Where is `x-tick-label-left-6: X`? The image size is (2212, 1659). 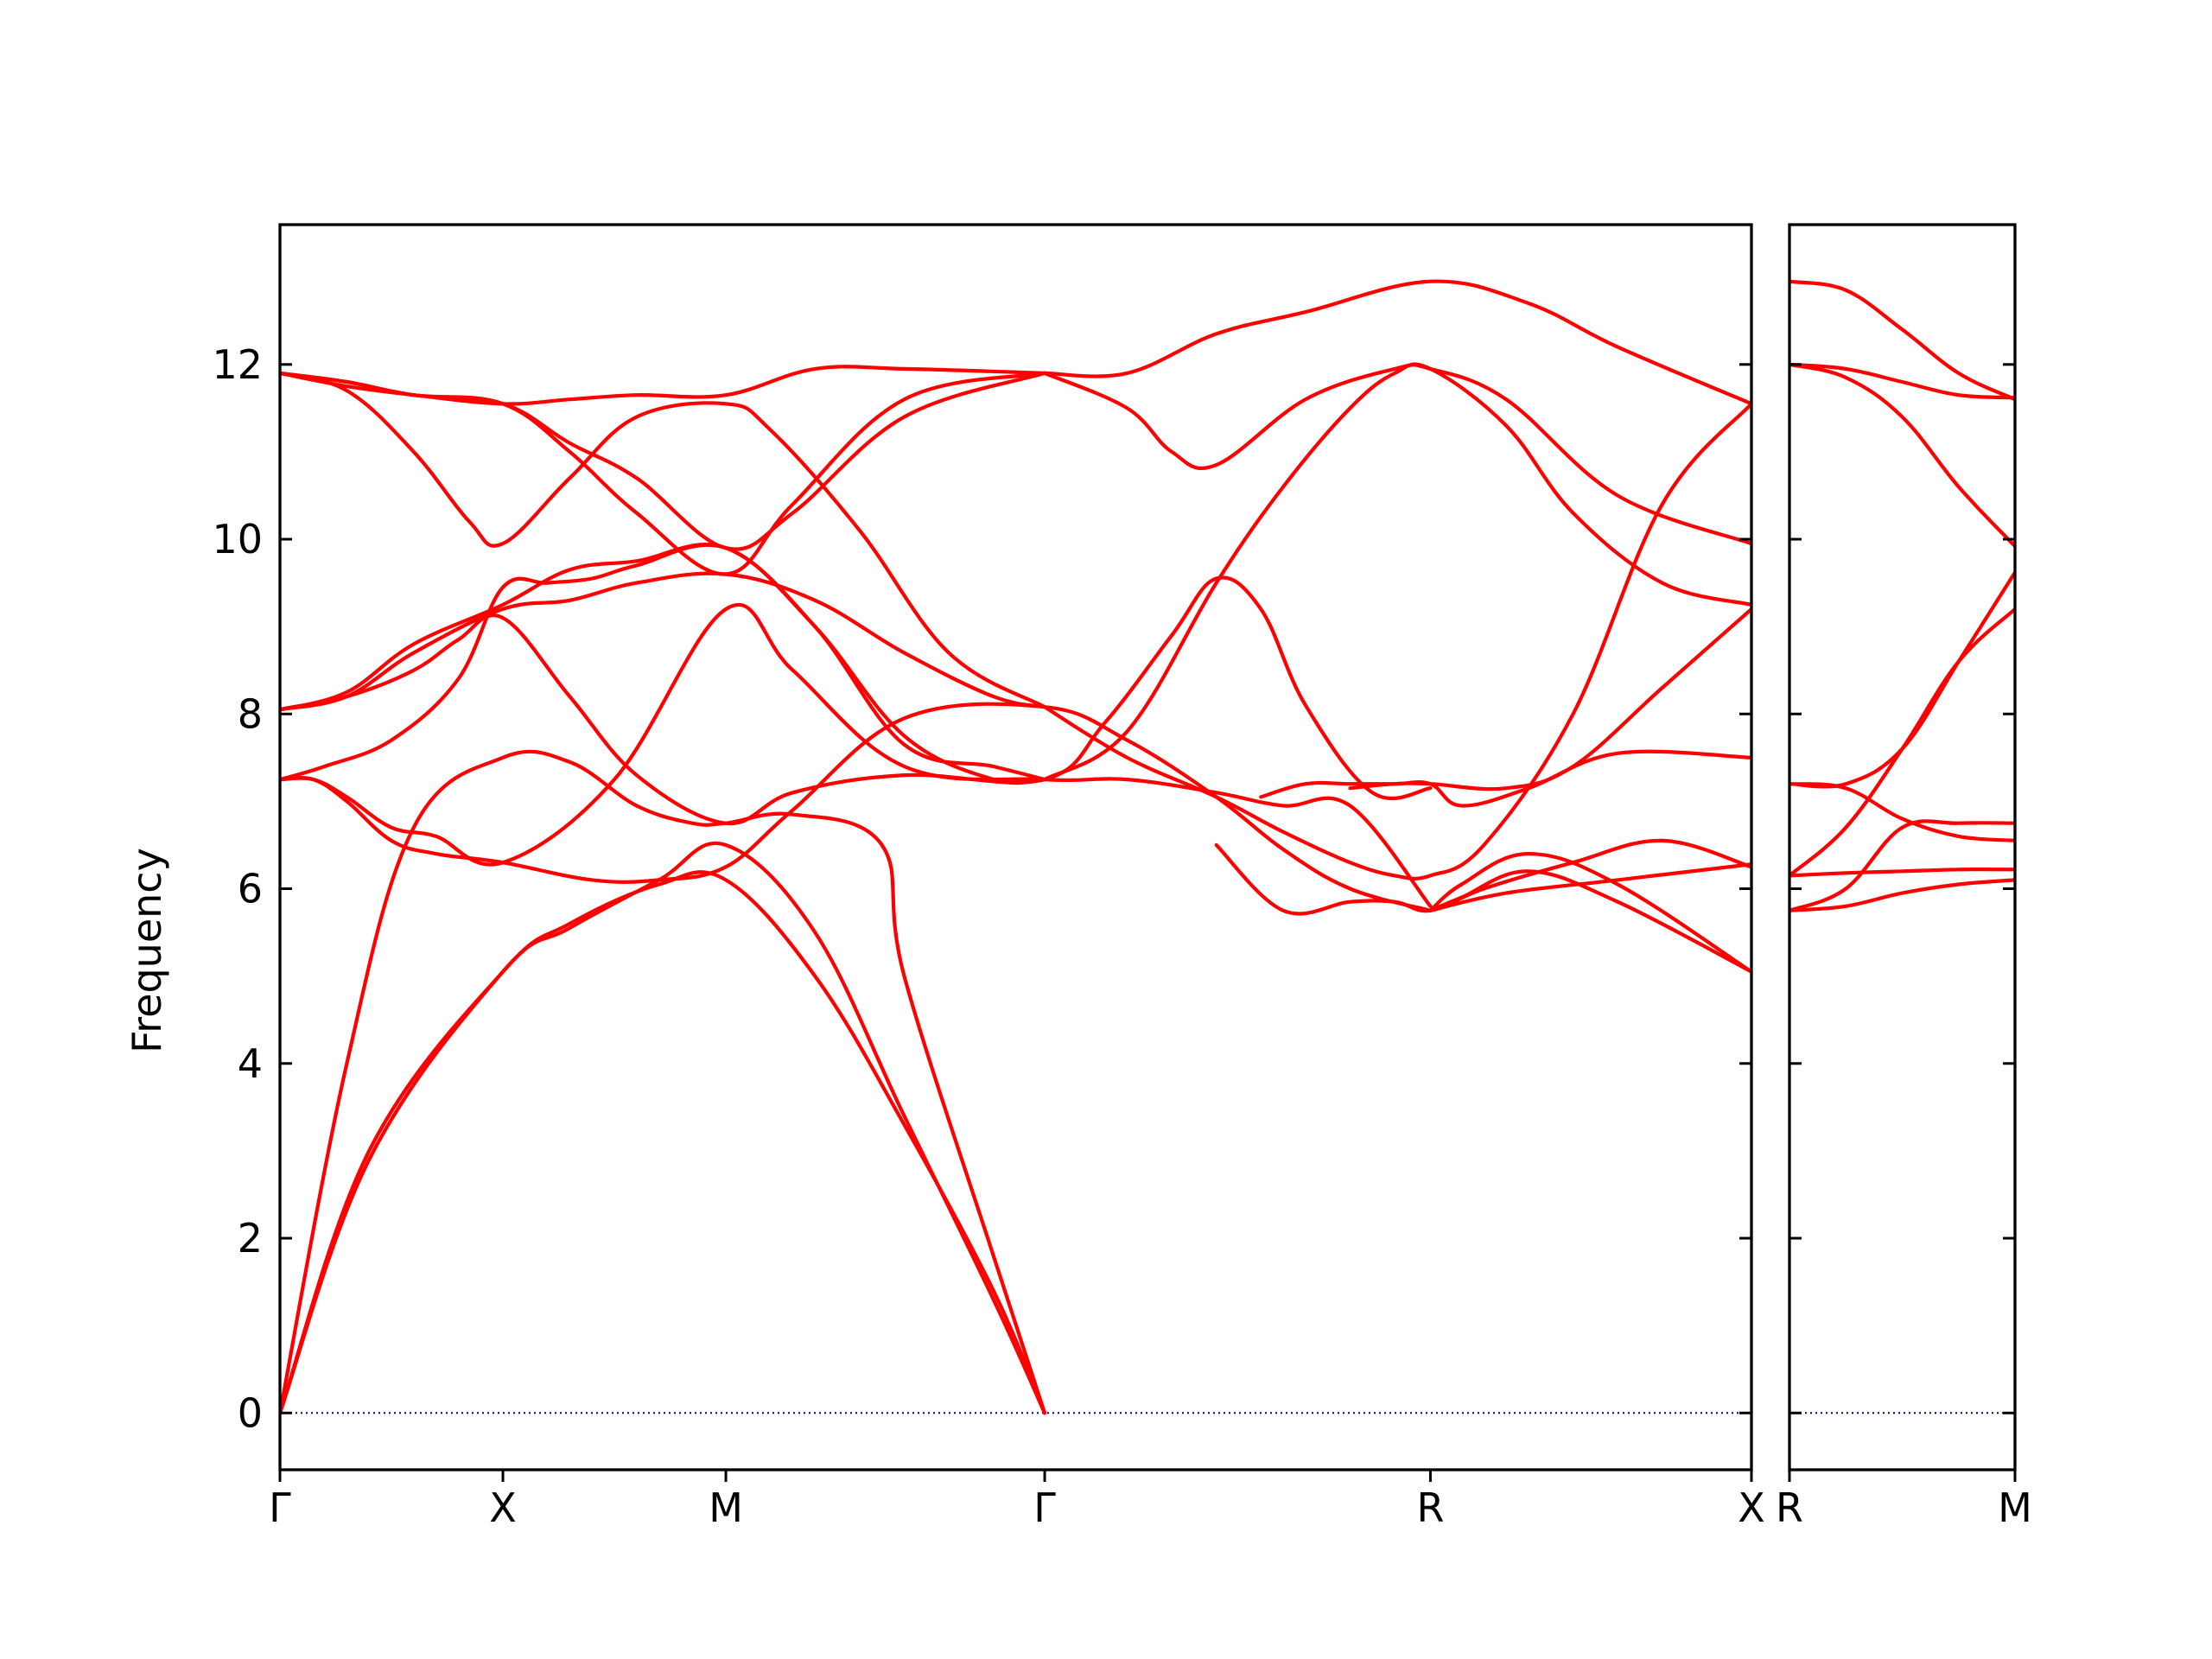 x-tick-label-left-6: X is located at coordinates (1751, 1507).